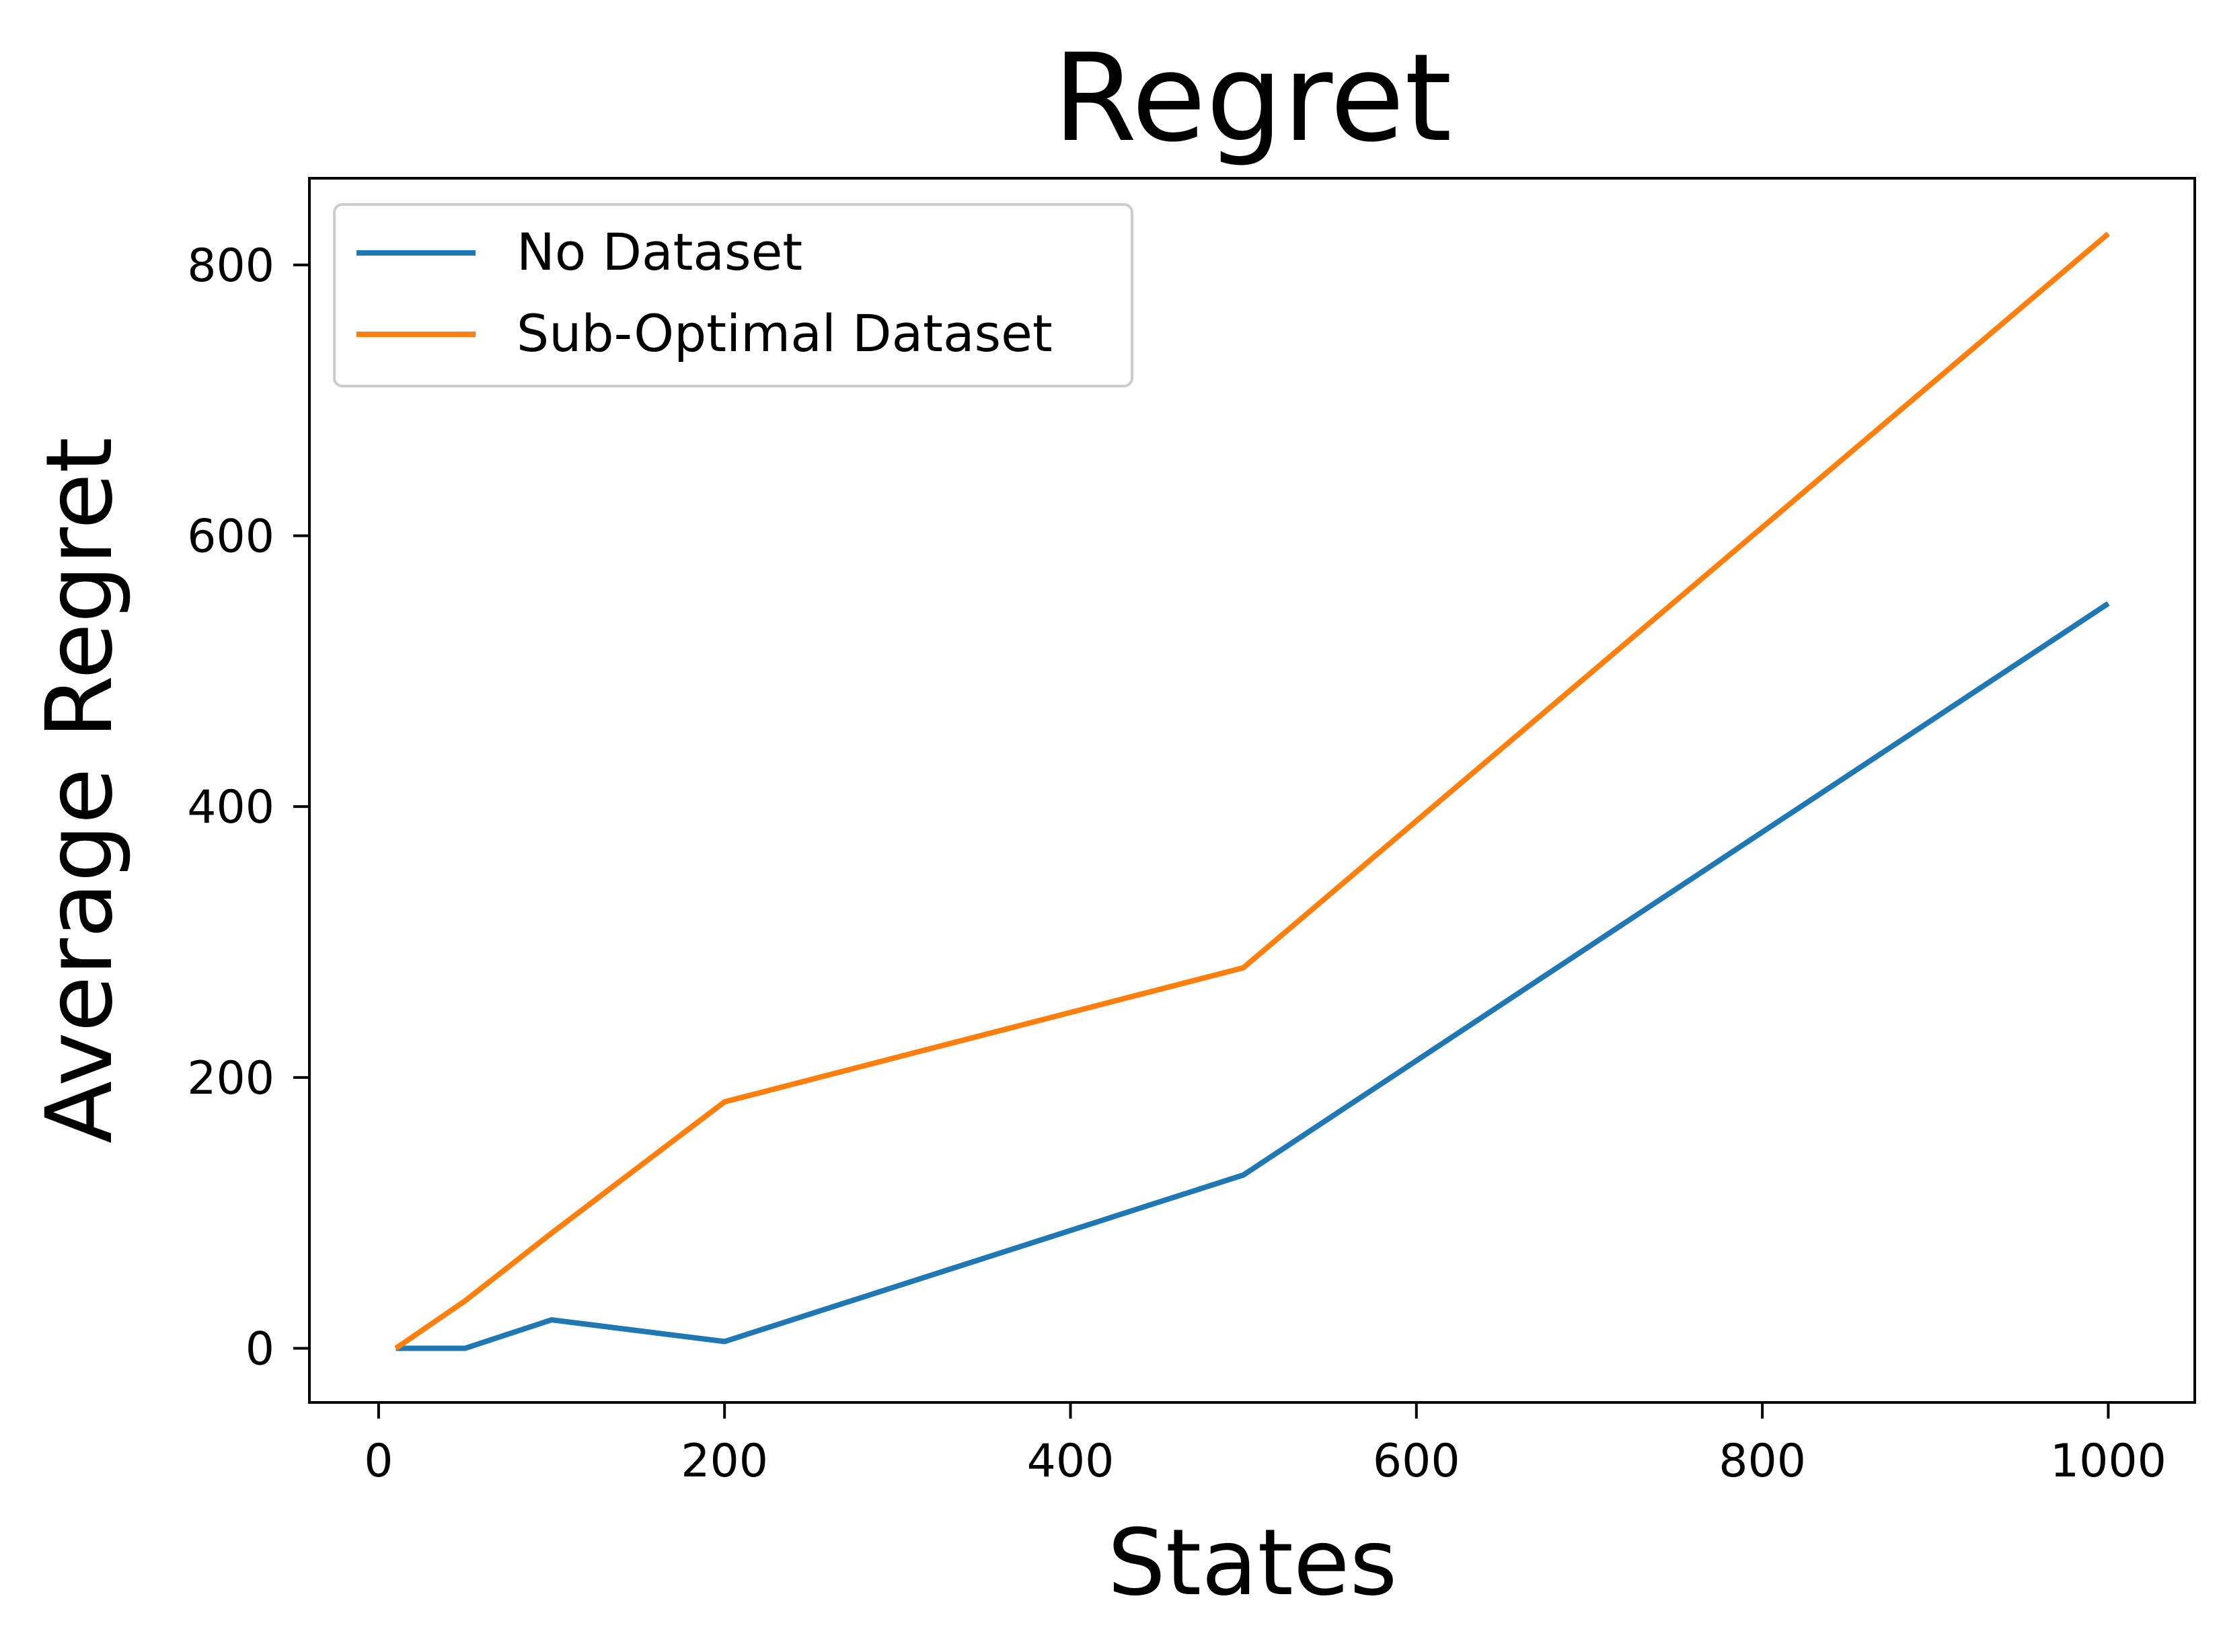 This screenshot has height=1652, width=2223. I want to click on y-tick-label: 400, so click(230, 807).